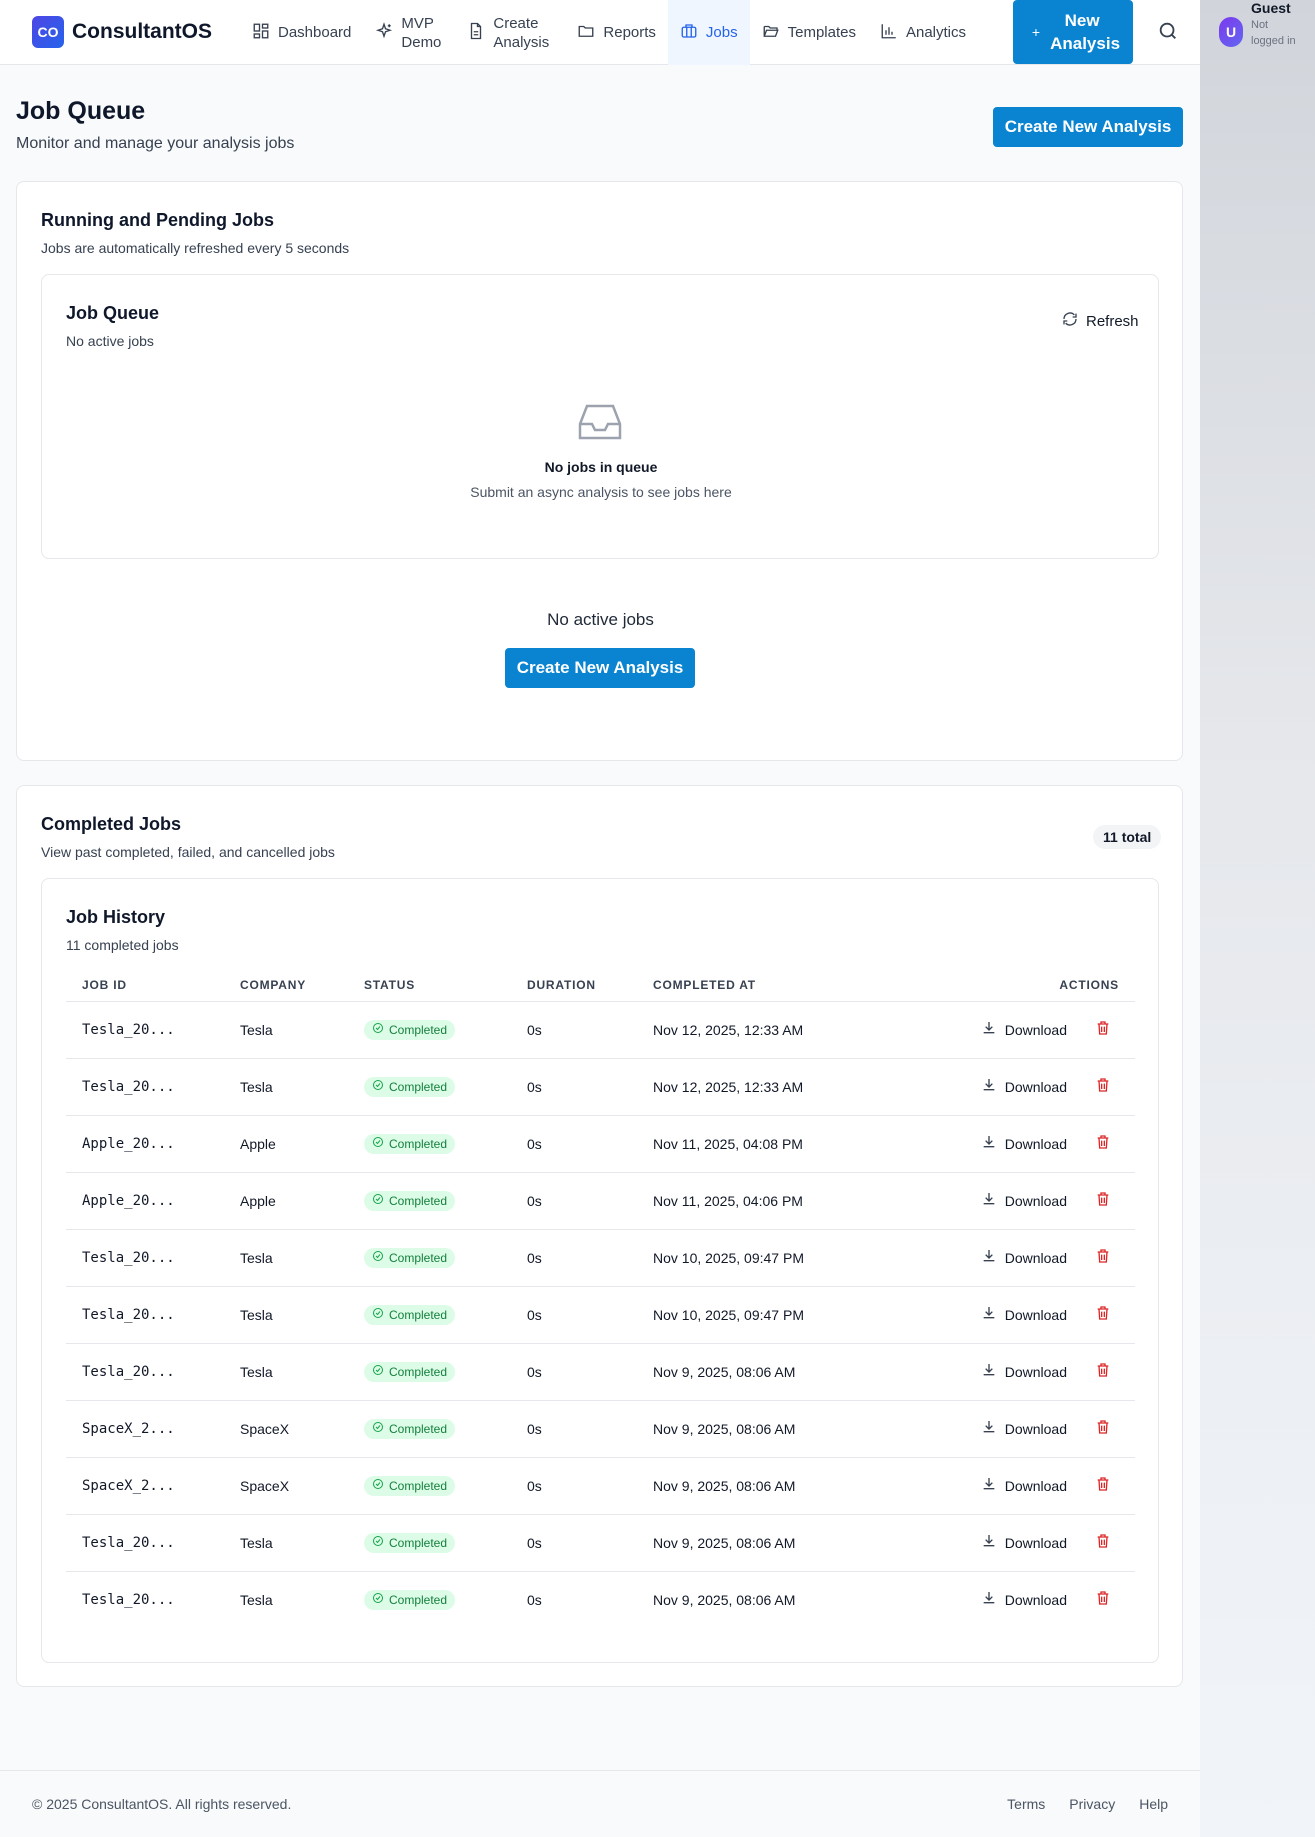  Describe the element at coordinates (752, 1030) in the screenshot. I see `completed-at-cell: Nov 12, 2025, 12:33 AM` at that location.